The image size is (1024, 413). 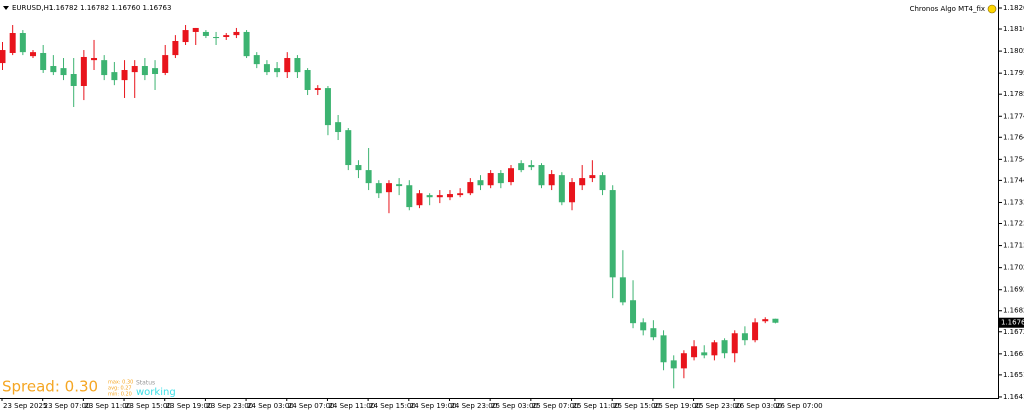 What do you see at coordinates (229, 406) in the screenshot?
I see `time-tick-label: 23 Sep 23:00` at bounding box center [229, 406].